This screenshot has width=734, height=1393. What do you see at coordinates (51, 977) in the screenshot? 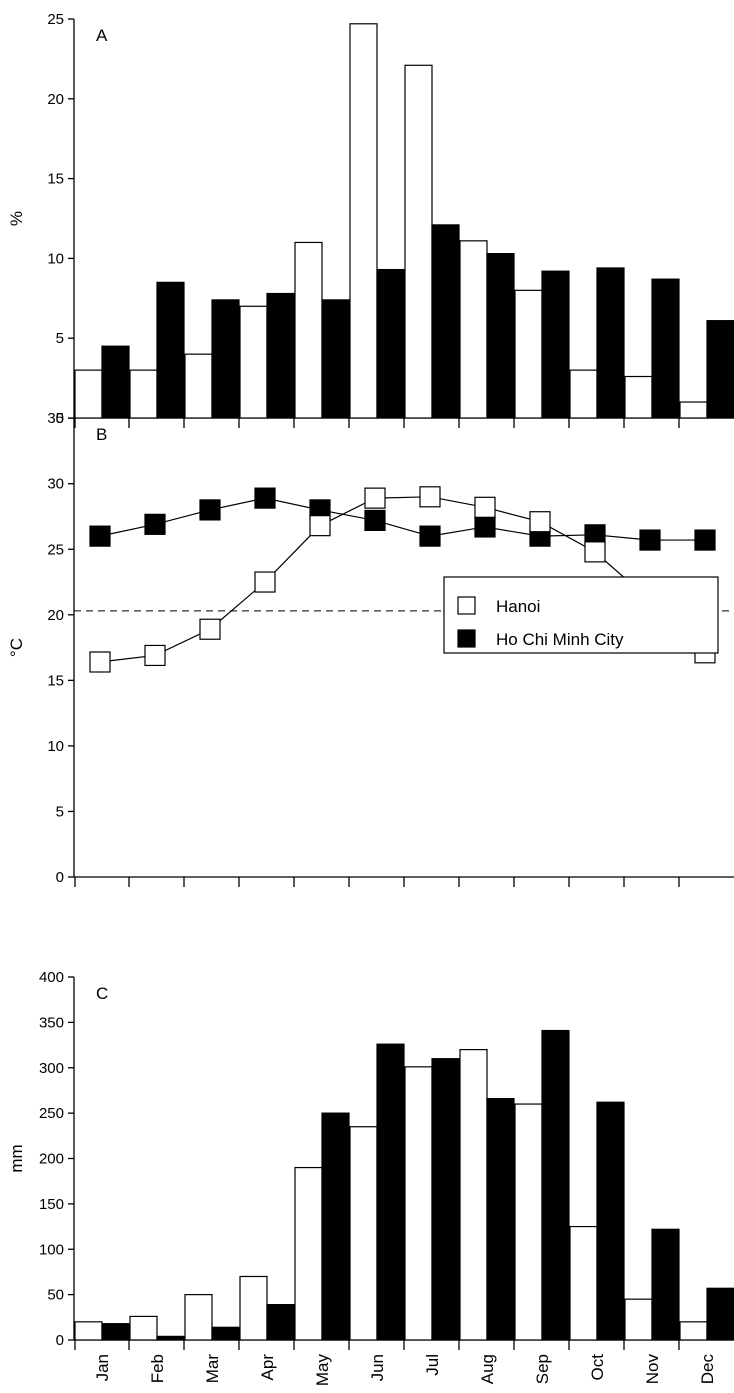
I see `y-tick-label: 400` at bounding box center [51, 977].